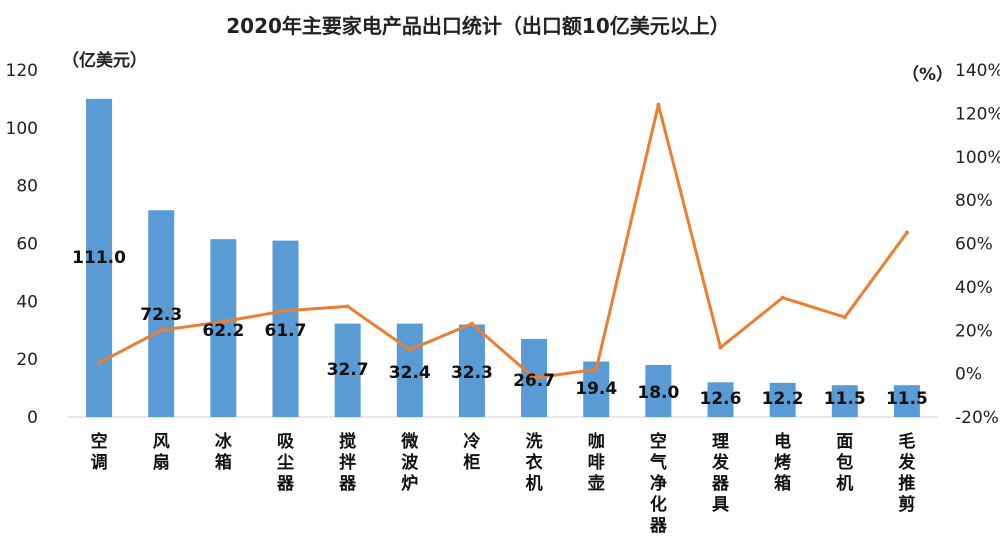 This screenshot has width=1000, height=552. Describe the element at coordinates (27, 302) in the screenshot. I see `y-tick-label: 40` at that location.